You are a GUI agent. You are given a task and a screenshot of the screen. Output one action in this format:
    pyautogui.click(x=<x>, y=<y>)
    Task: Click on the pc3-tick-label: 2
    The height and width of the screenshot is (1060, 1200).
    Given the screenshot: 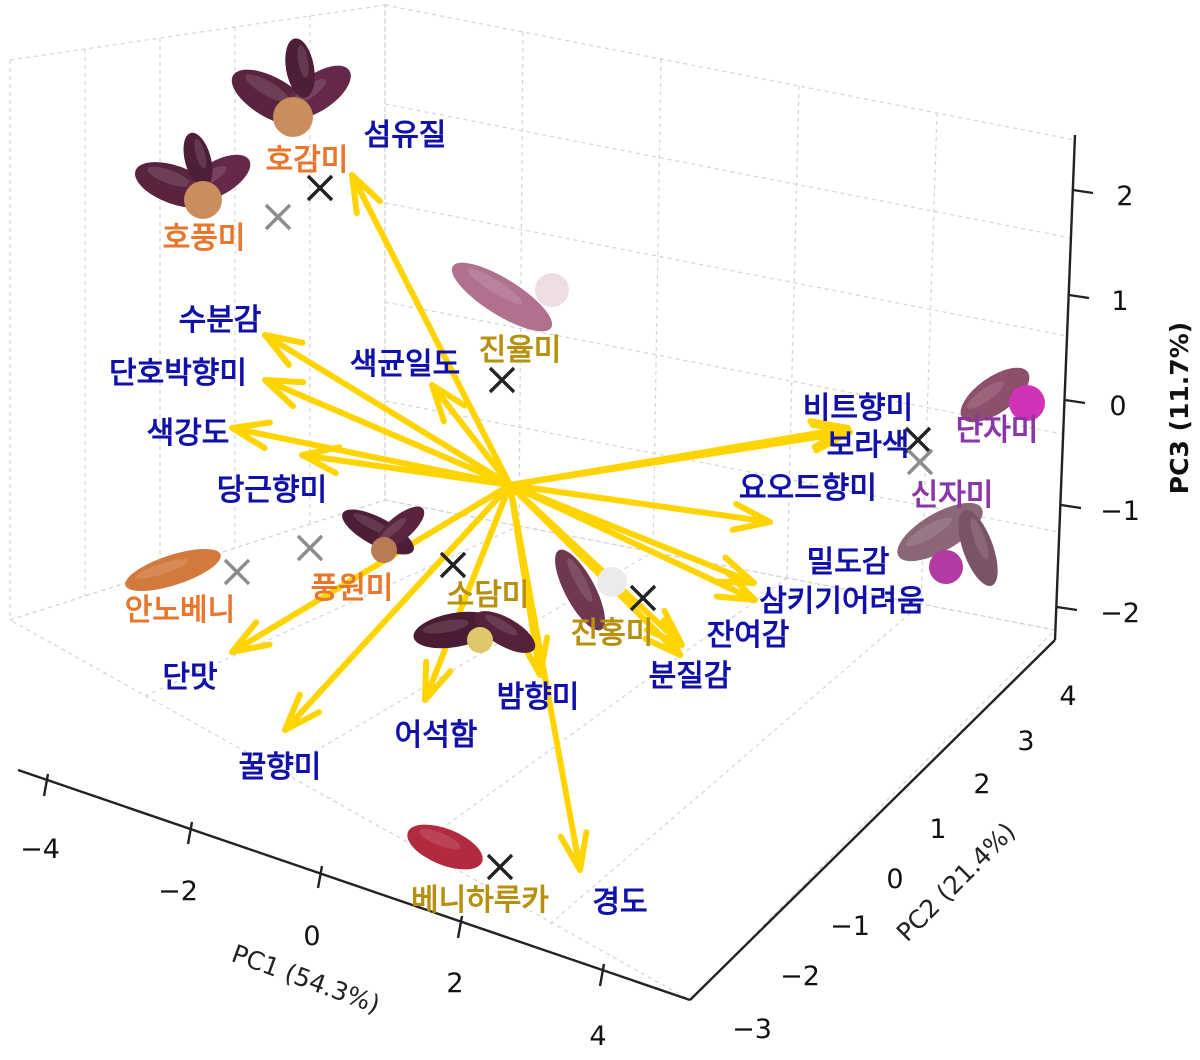 What is the action you would take?
    pyautogui.click(x=1124, y=196)
    